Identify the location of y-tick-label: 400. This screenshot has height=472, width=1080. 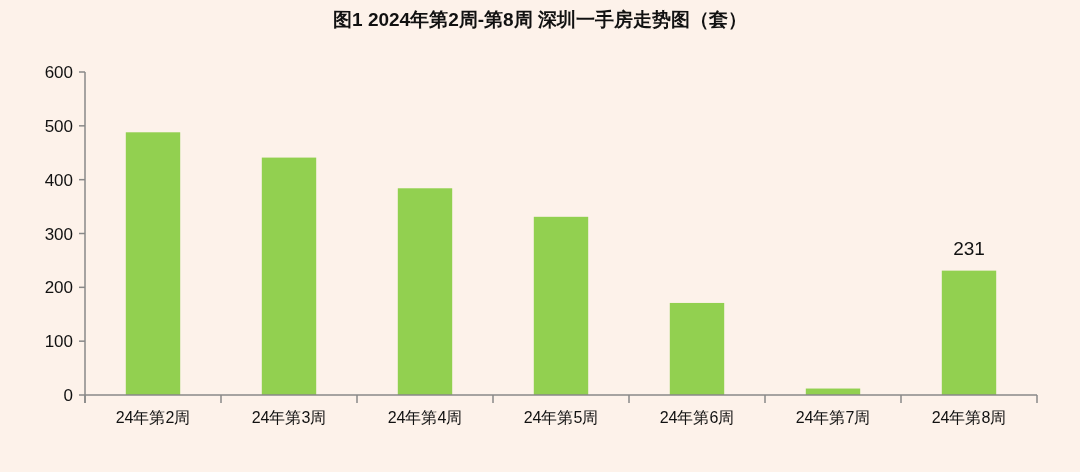
(58, 180).